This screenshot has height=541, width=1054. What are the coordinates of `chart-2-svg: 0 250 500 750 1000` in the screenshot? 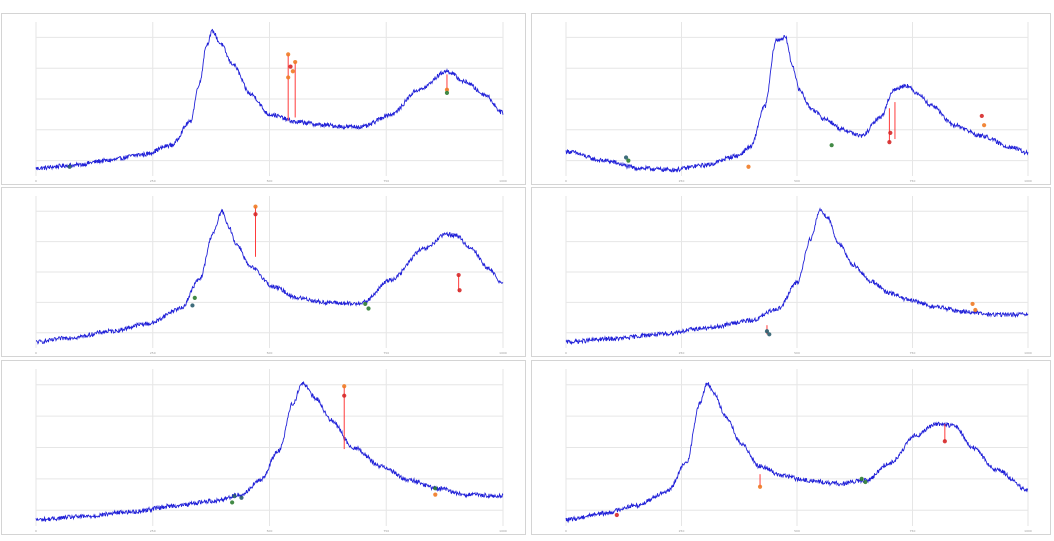 It's located at (798, 102).